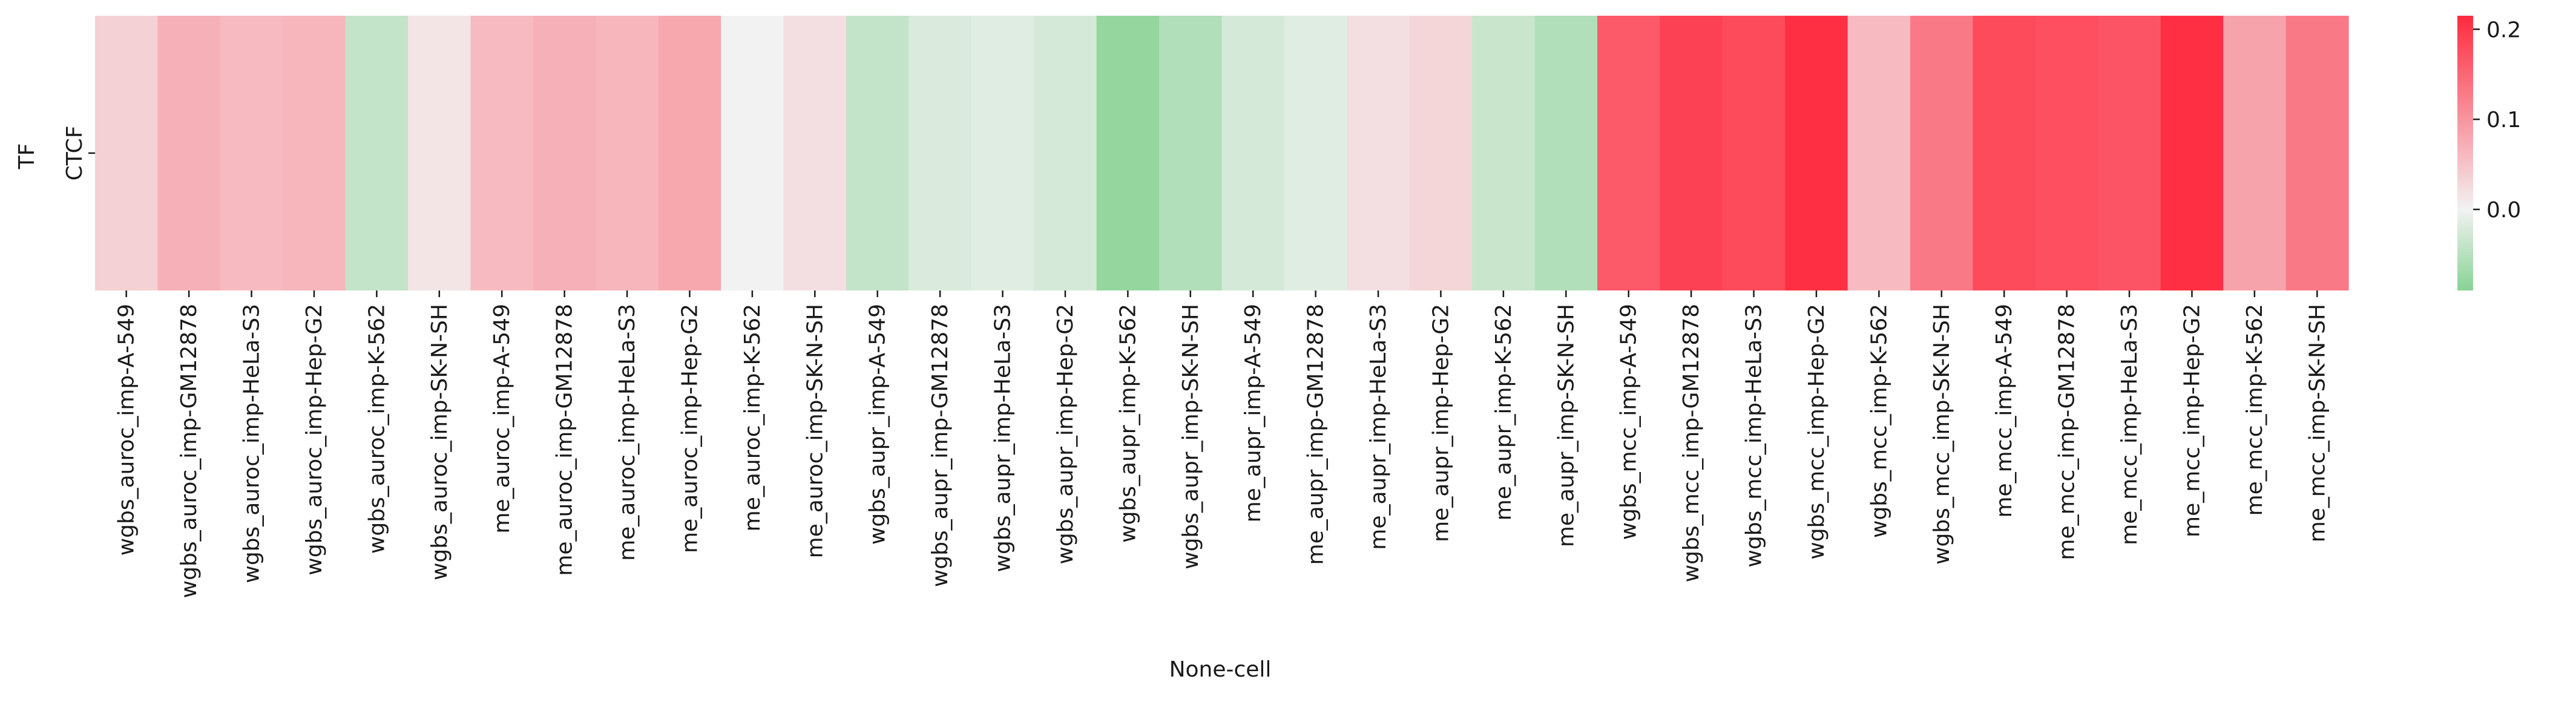 The width and height of the screenshot is (2576, 702). Describe the element at coordinates (1065, 434) in the screenshot. I see `x-tick-label: wgbs_aupr_imp-Hep-G2` at that location.